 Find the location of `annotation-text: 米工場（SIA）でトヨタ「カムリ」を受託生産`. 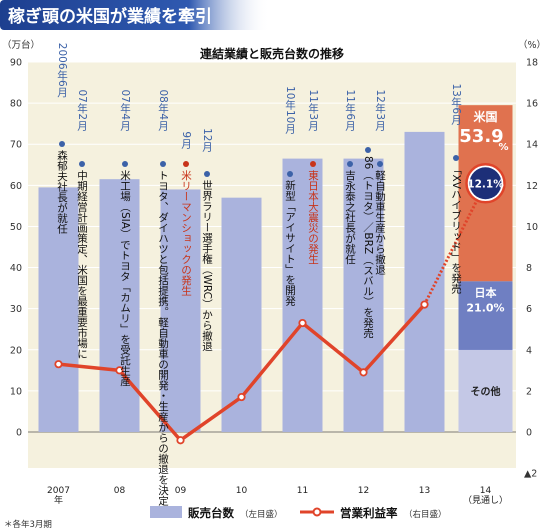

annotation-text: 米工場（SIA）でトヨタ「カムリ」を受託生産 is located at coordinates (125, 278).